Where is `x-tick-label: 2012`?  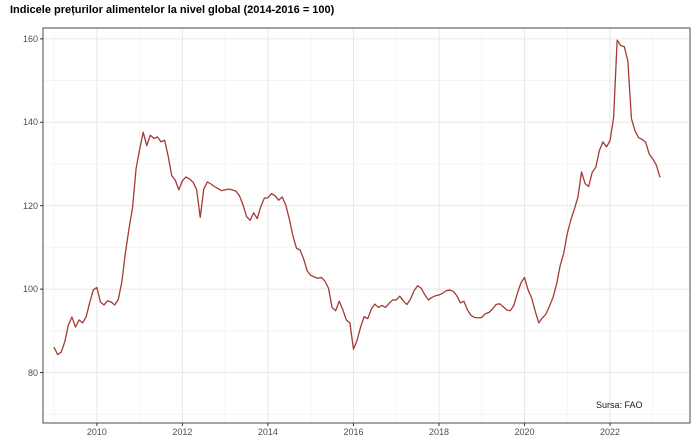
x-tick-label: 2012 is located at coordinates (182, 432).